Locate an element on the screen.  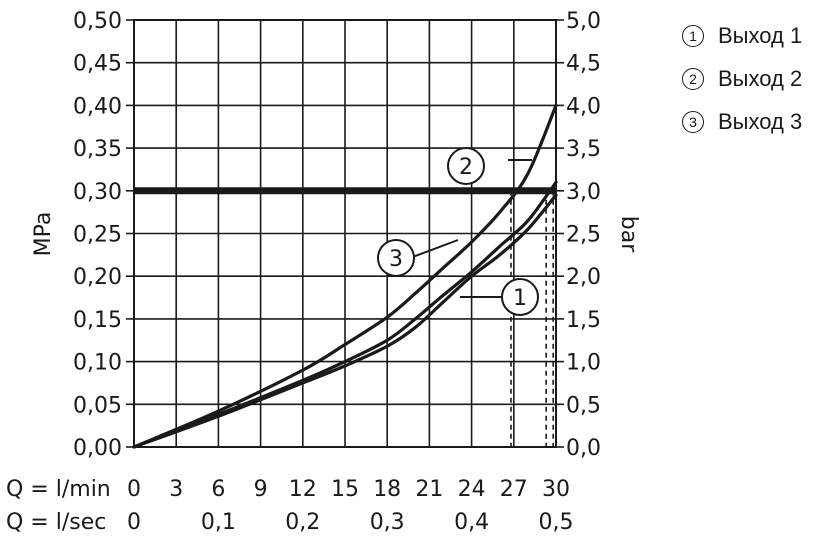
y-tick-label-left: 0,30 is located at coordinates (97, 192).